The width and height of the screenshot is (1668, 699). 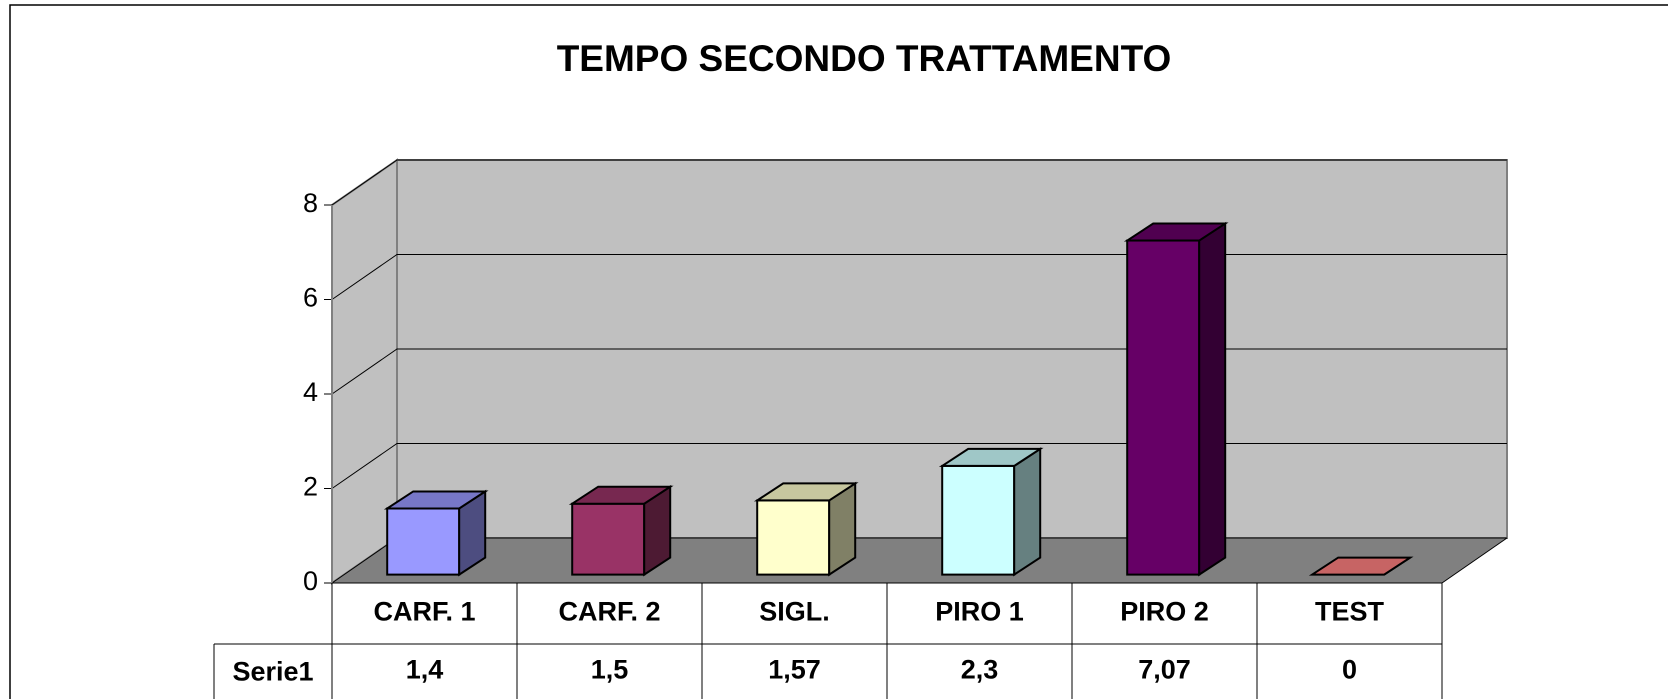 I want to click on data-label: 1,57, so click(x=794, y=670).